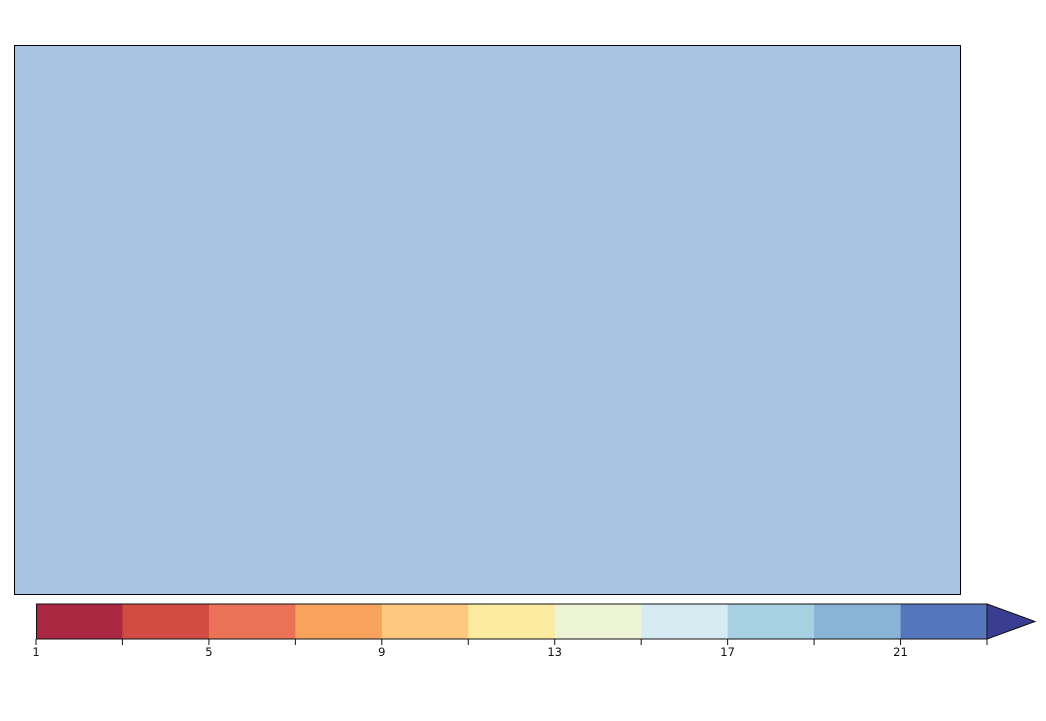  What do you see at coordinates (36, 652) in the screenshot?
I see `colorbar-tick-1: 1` at bounding box center [36, 652].